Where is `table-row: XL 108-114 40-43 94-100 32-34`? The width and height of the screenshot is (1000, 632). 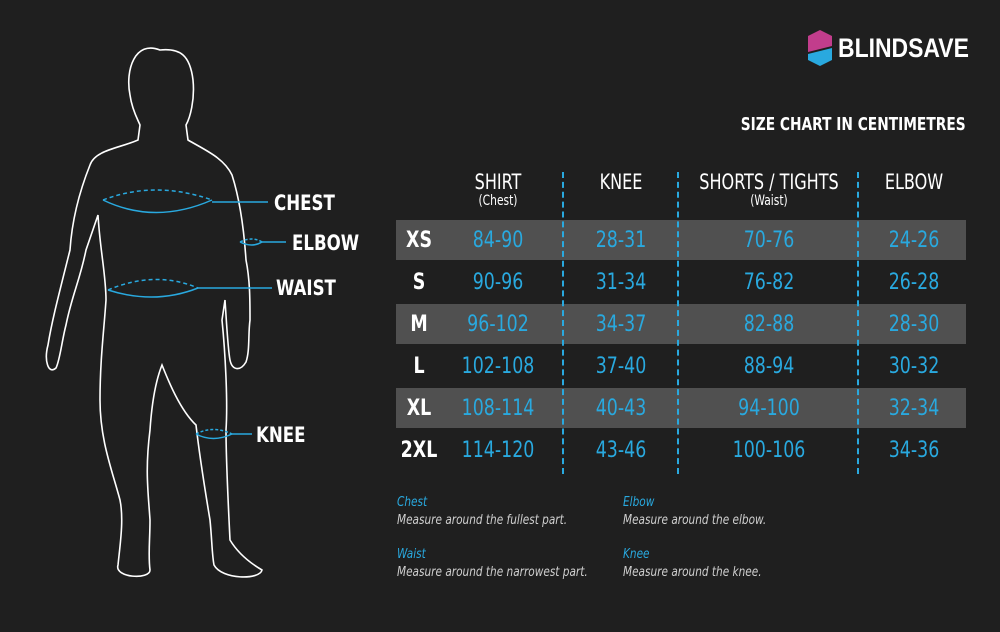
table-row: XL 108-114 40-43 94-100 32-34 is located at coordinates (681, 408).